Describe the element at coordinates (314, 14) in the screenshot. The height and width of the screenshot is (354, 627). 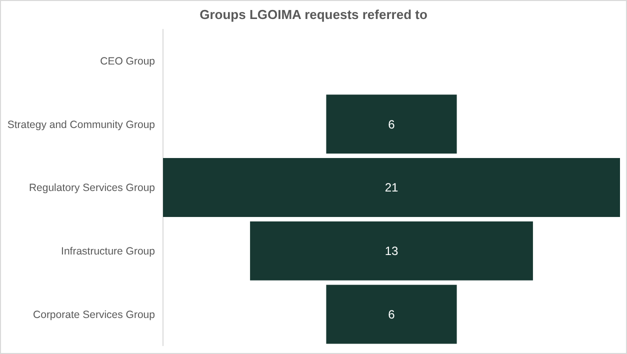
I see `text: Groups LGOIMA requests referred to` at that location.